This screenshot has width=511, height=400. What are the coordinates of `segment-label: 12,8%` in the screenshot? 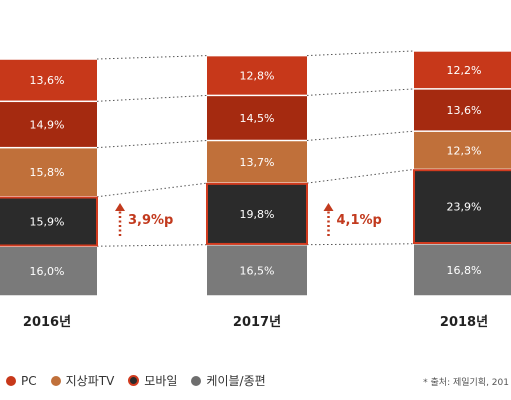 It's located at (257, 76).